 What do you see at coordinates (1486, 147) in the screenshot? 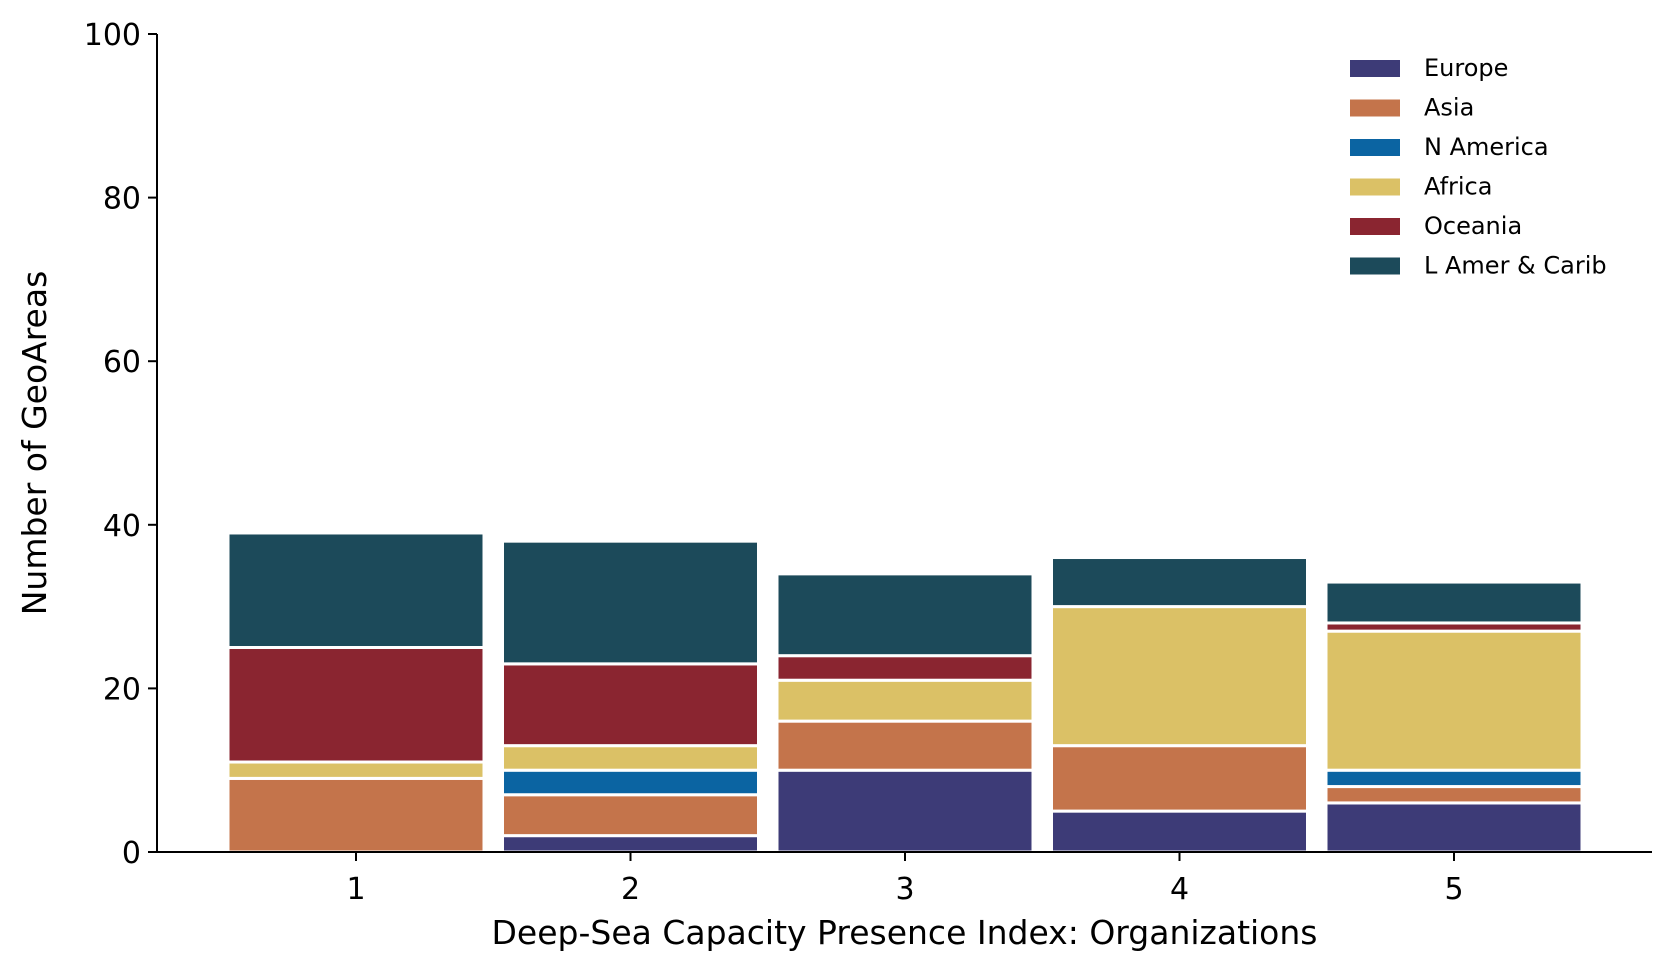
I see `legend-label: N America` at bounding box center [1486, 147].